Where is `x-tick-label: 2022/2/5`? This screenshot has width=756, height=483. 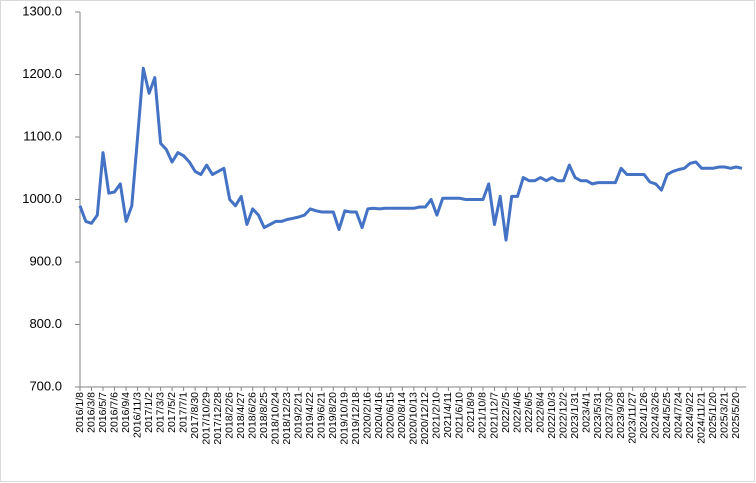 x-tick-label: 2022/2/5 is located at coordinates (506, 412).